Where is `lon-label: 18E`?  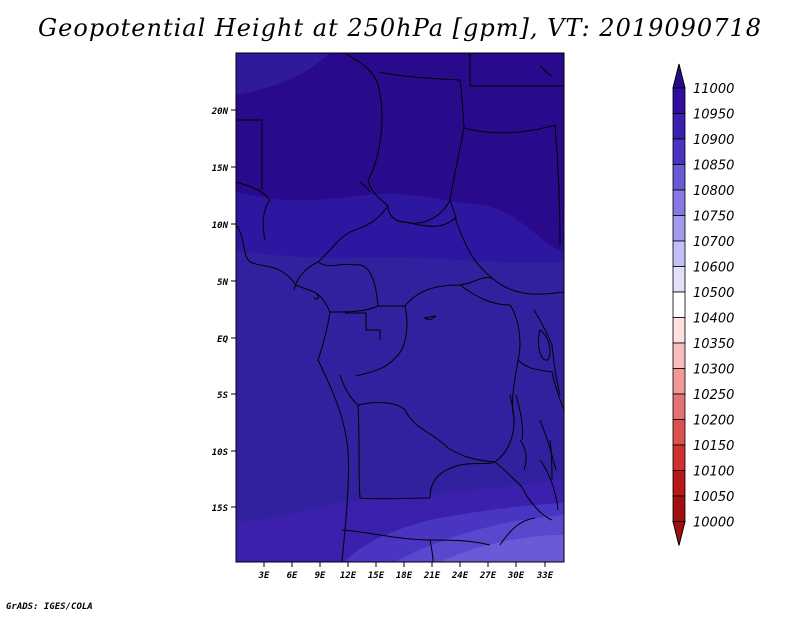 lon-label: 18E is located at coordinates (404, 576).